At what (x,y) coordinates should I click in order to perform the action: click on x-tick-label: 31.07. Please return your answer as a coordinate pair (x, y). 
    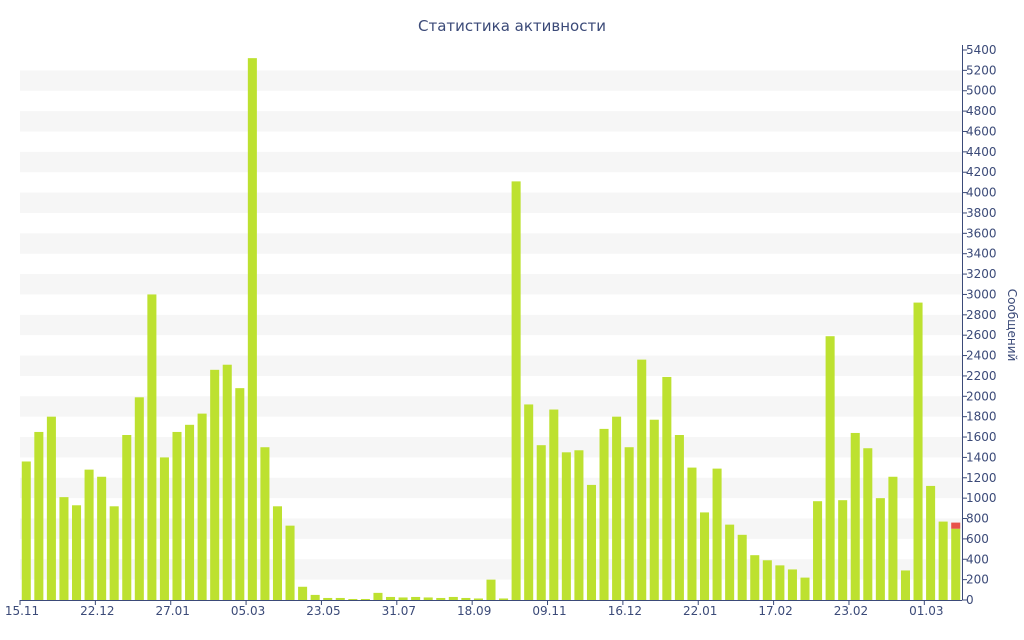
    Looking at the image, I should click on (399, 611).